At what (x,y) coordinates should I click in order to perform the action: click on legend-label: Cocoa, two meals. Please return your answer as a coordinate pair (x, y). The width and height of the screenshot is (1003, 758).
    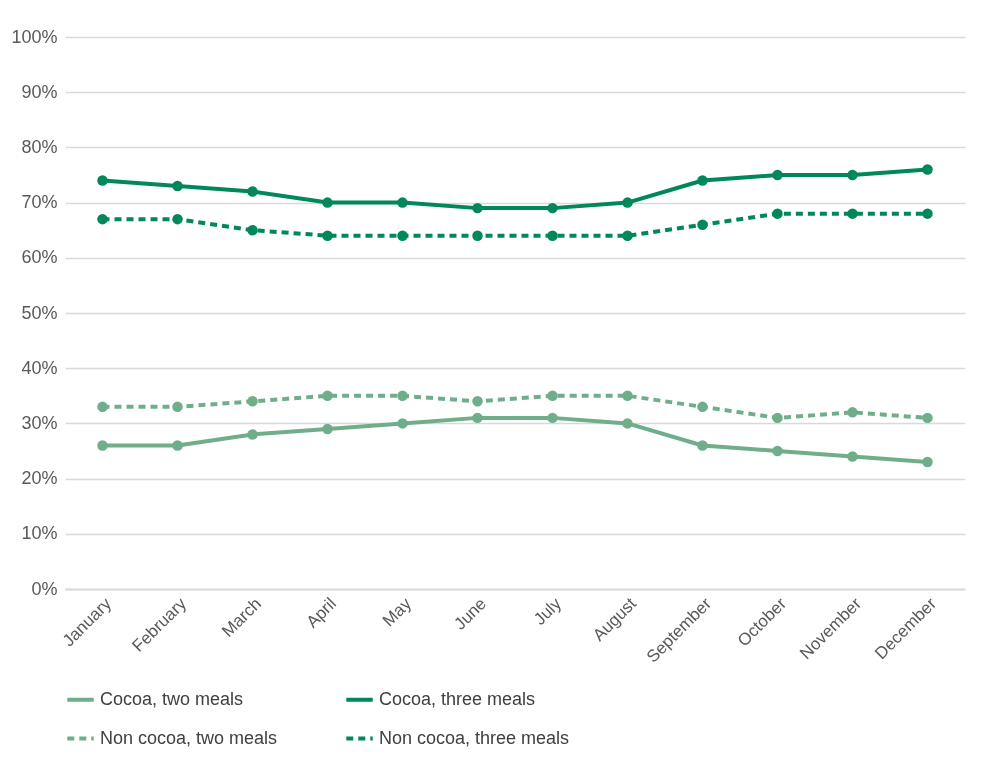
    Looking at the image, I should click on (172, 698).